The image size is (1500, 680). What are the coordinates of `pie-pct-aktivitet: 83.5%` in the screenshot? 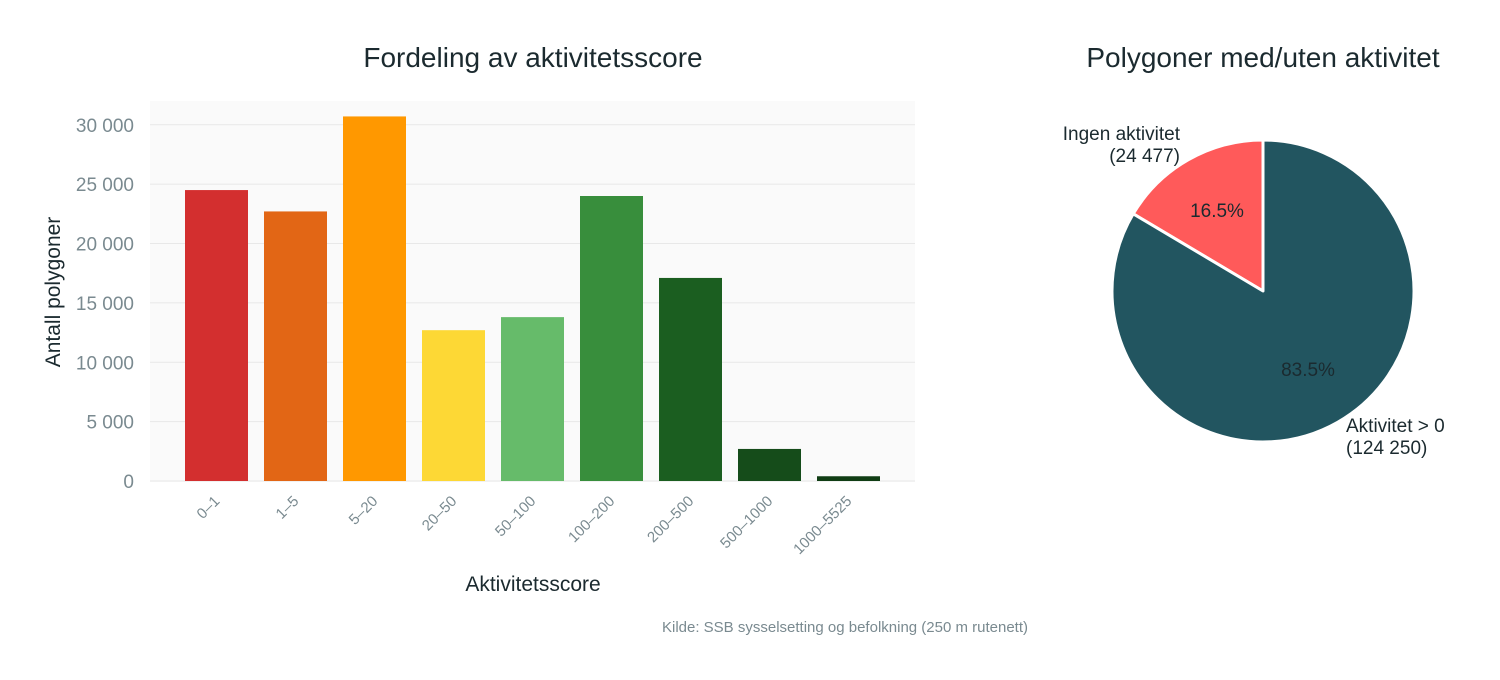 It's located at (1308, 370).